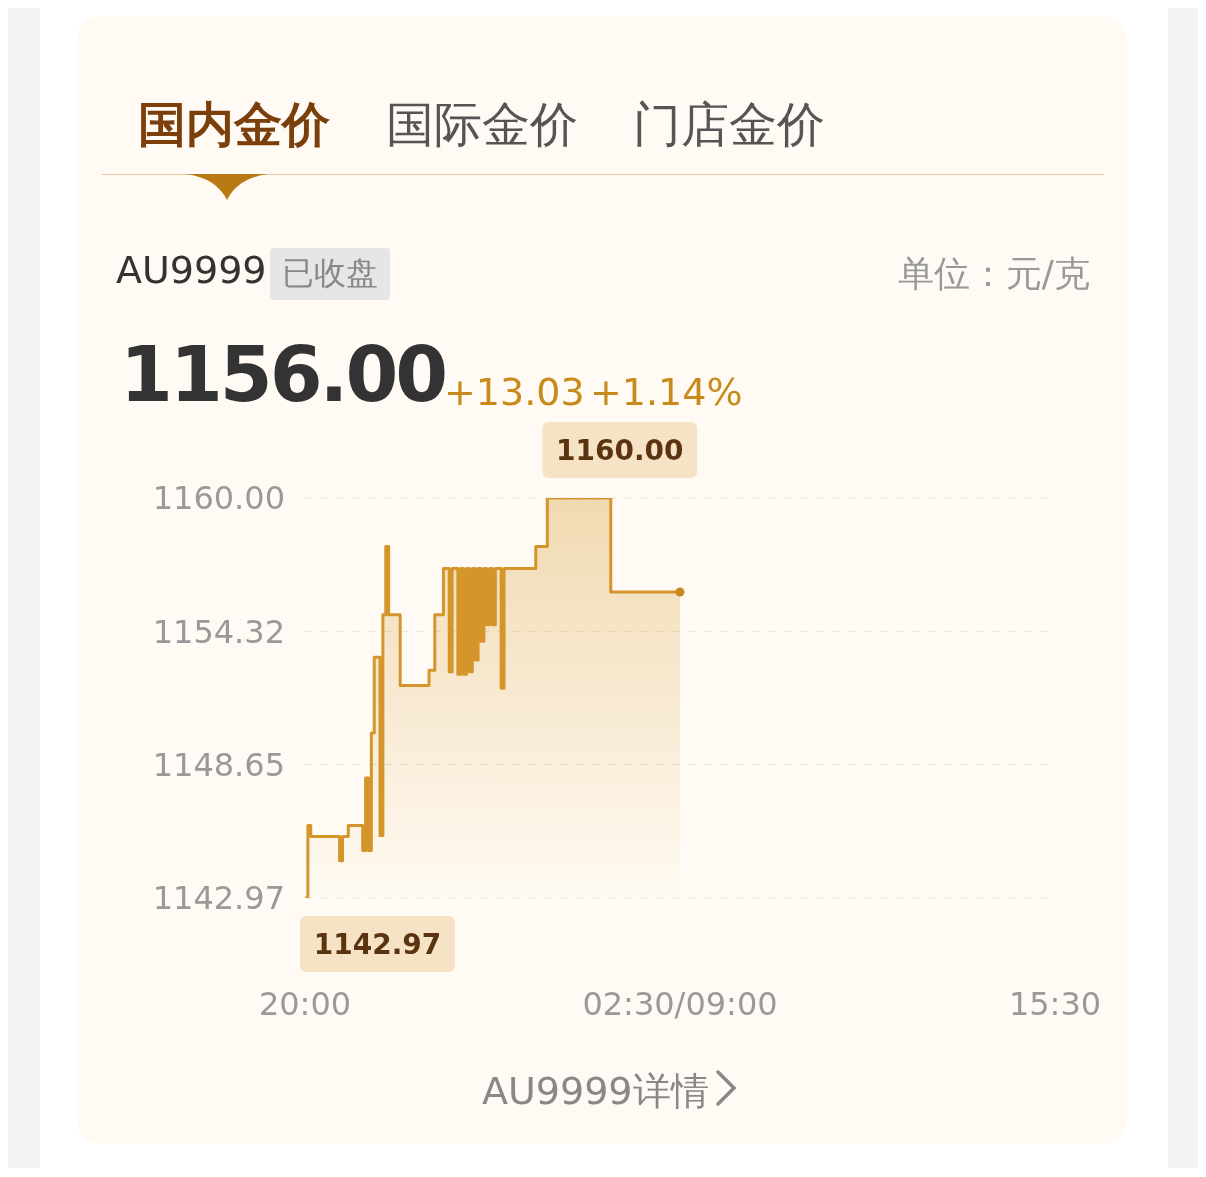 The width and height of the screenshot is (1206, 1177). Describe the element at coordinates (620, 450) in the screenshot. I see `text: 1160.00` at that location.